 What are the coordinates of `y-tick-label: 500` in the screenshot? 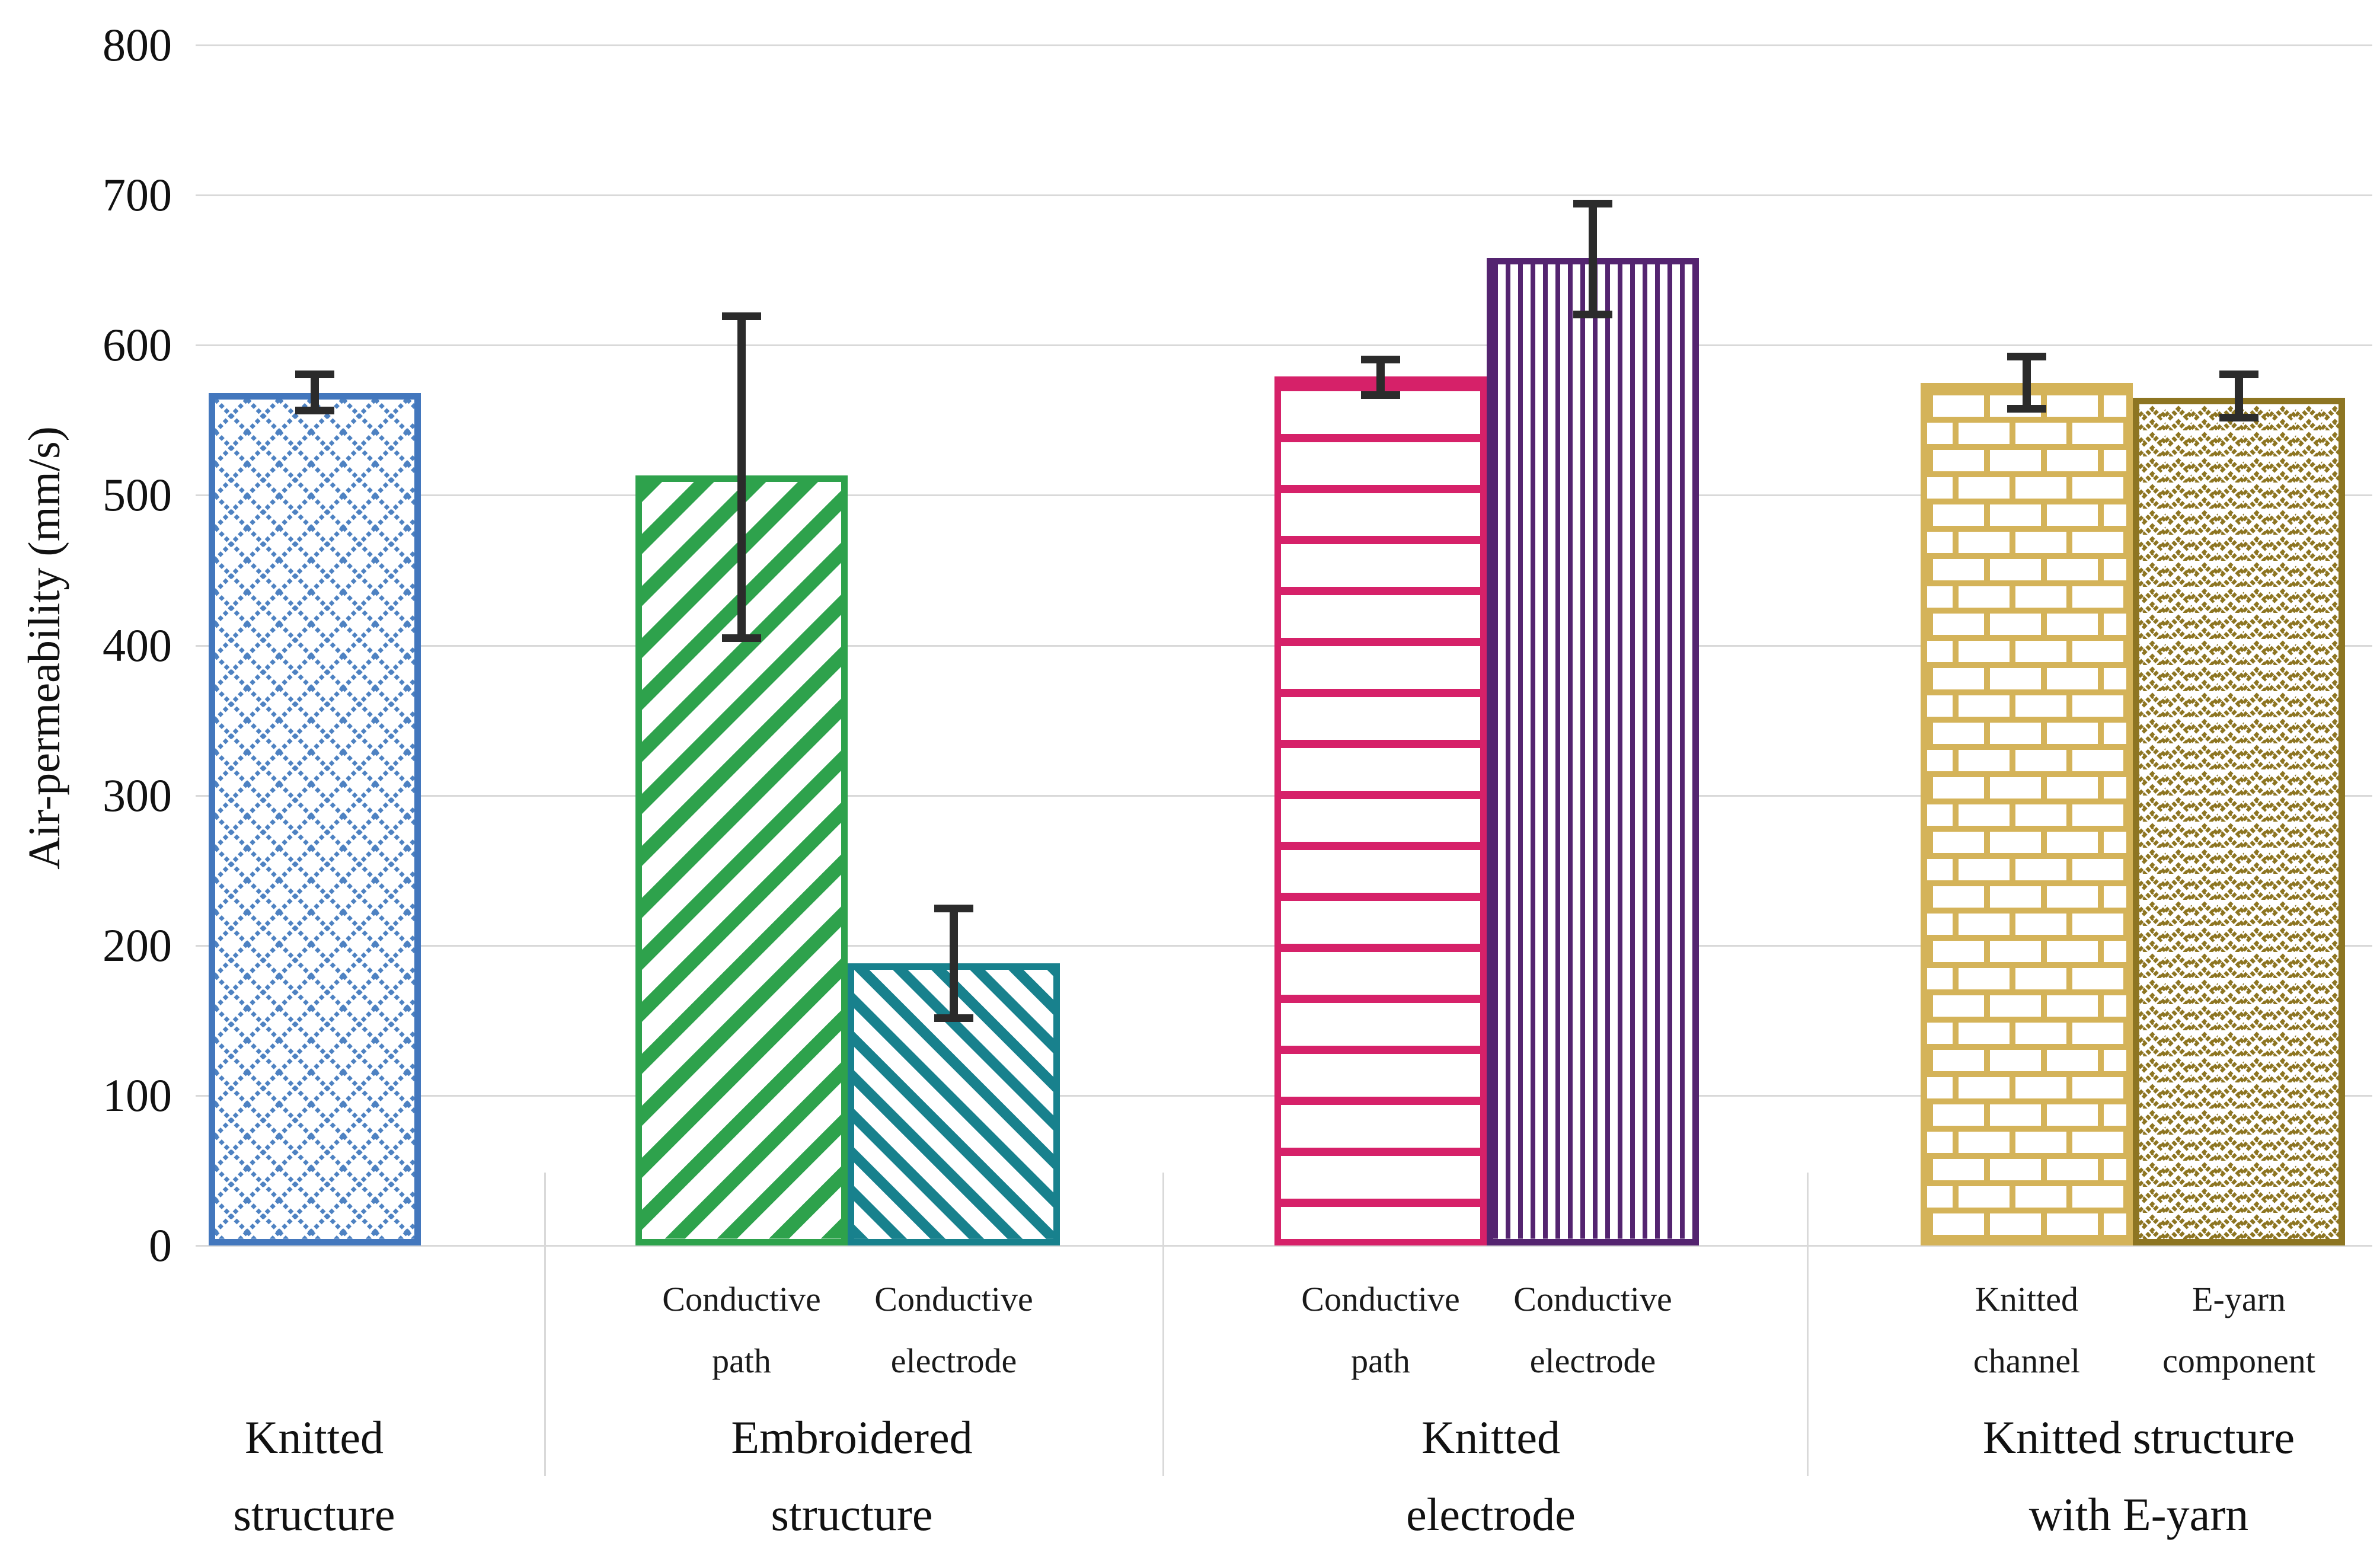 It's located at (137, 495).